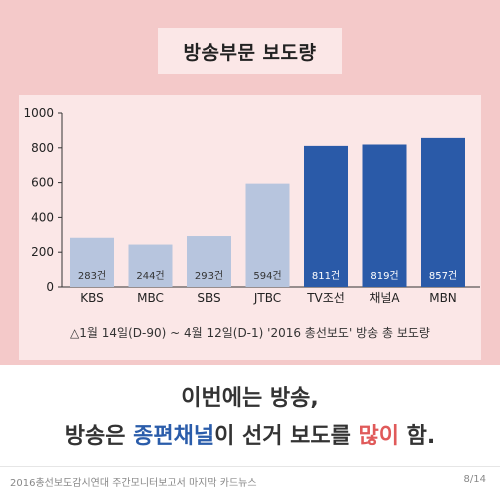  Describe the element at coordinates (99, 436) in the screenshot. I see `message-text: 방송은` at that location.